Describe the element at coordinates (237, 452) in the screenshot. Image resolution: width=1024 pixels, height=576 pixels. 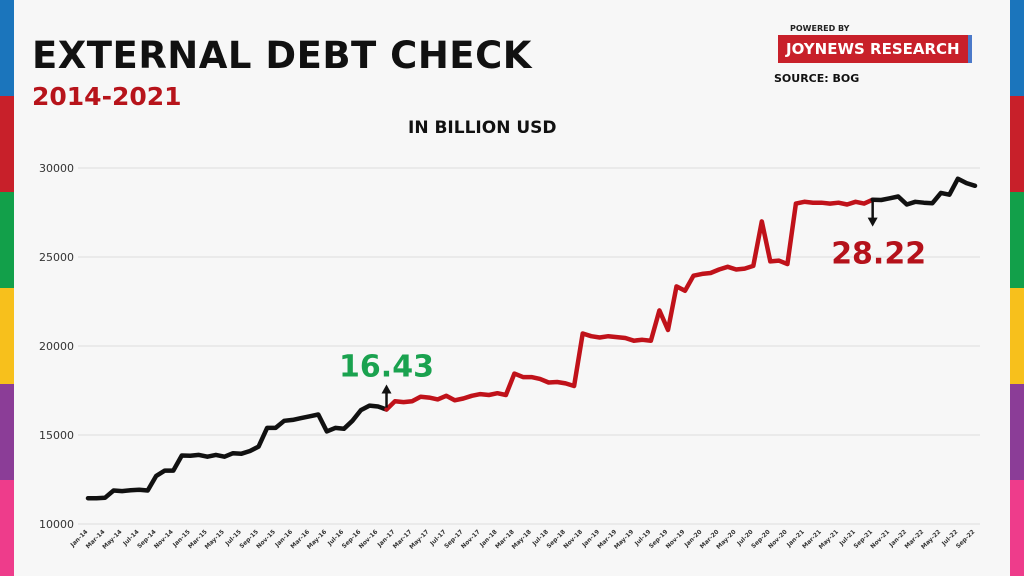
I see `series-line-black-start` at that location.